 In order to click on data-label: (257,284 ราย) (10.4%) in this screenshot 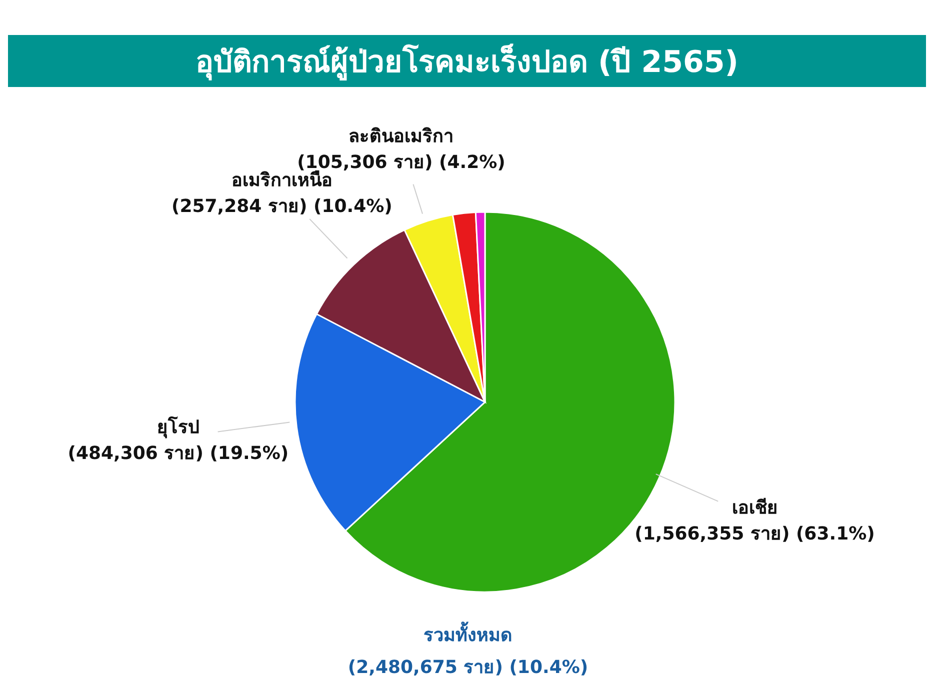, I will do `click(282, 207)`.